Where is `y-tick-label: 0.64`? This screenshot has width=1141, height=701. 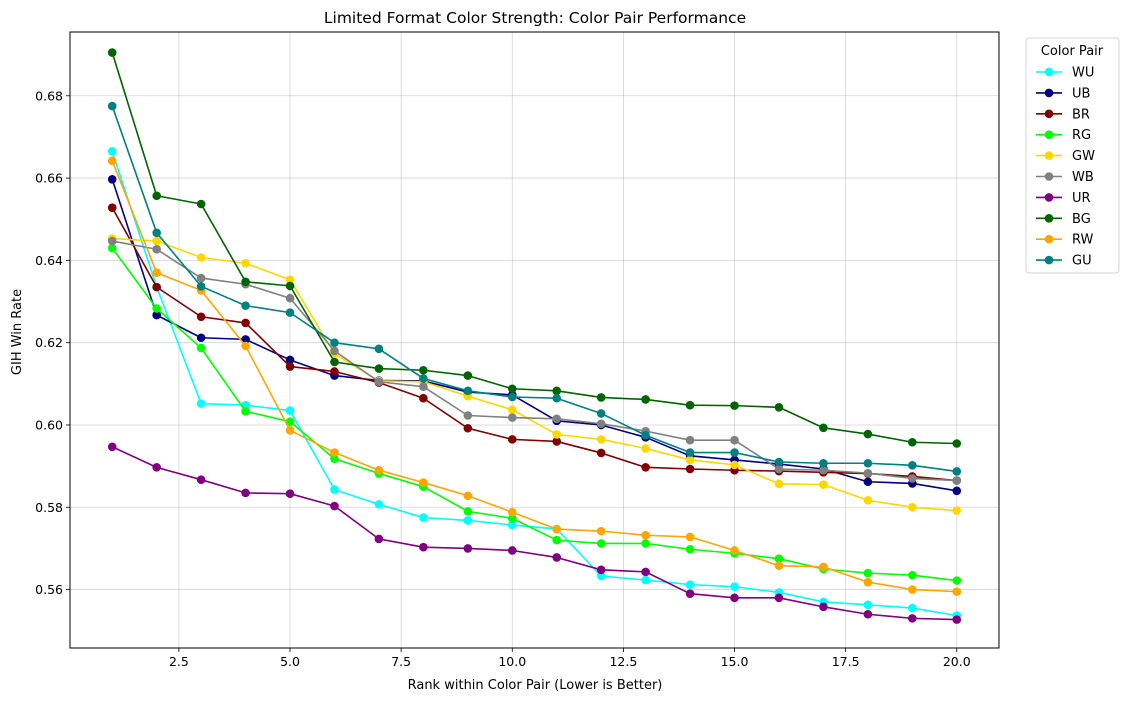
y-tick-label: 0.64 is located at coordinates (49, 260).